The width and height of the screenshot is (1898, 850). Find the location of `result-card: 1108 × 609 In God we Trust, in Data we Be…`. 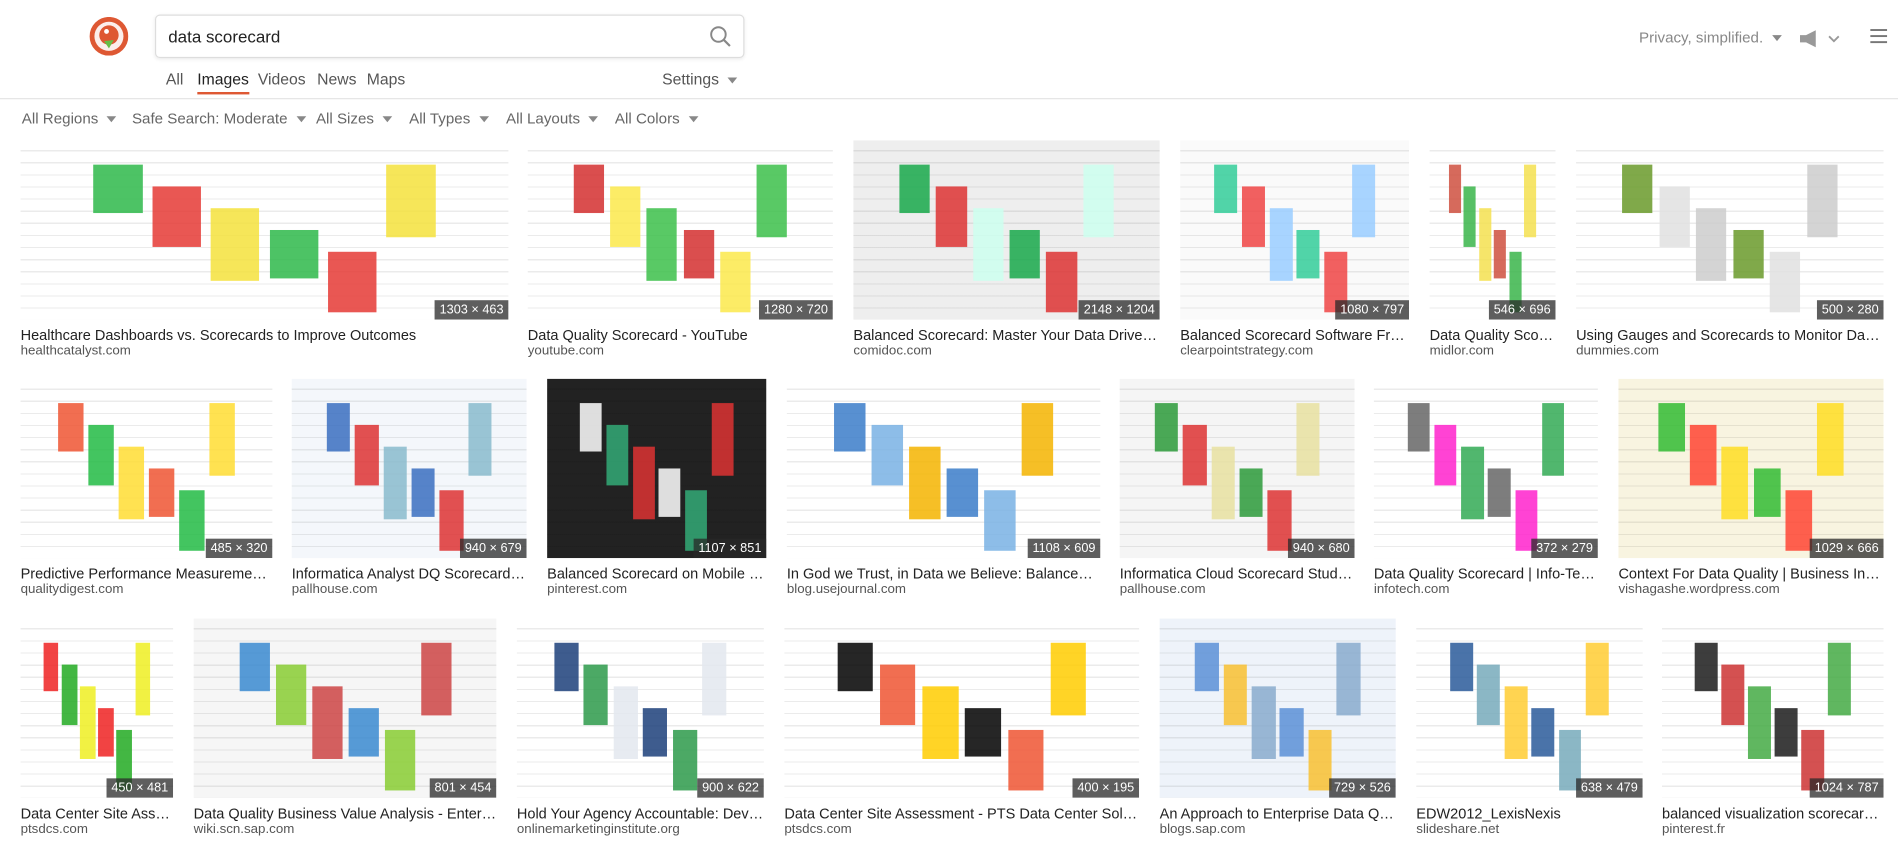

result-card: 1108 × 609 In God we Trust, in Data we Be… is located at coordinates (943, 490).